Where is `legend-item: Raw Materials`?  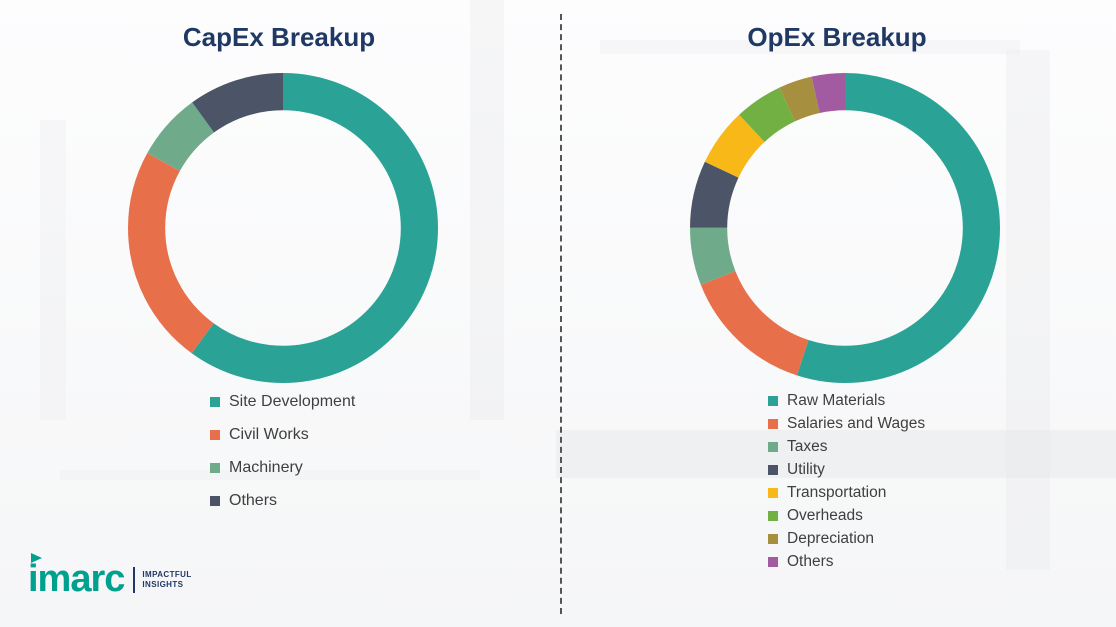
legend-item: Raw Materials is located at coordinates (846, 401).